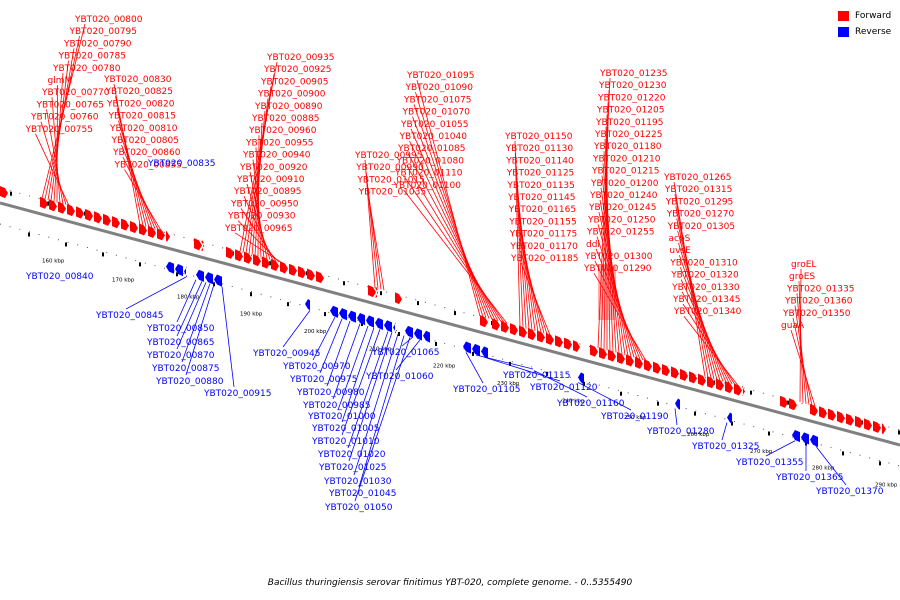  What do you see at coordinates (793, 326) in the screenshot?
I see `forward-gene-label: guaA` at bounding box center [793, 326].